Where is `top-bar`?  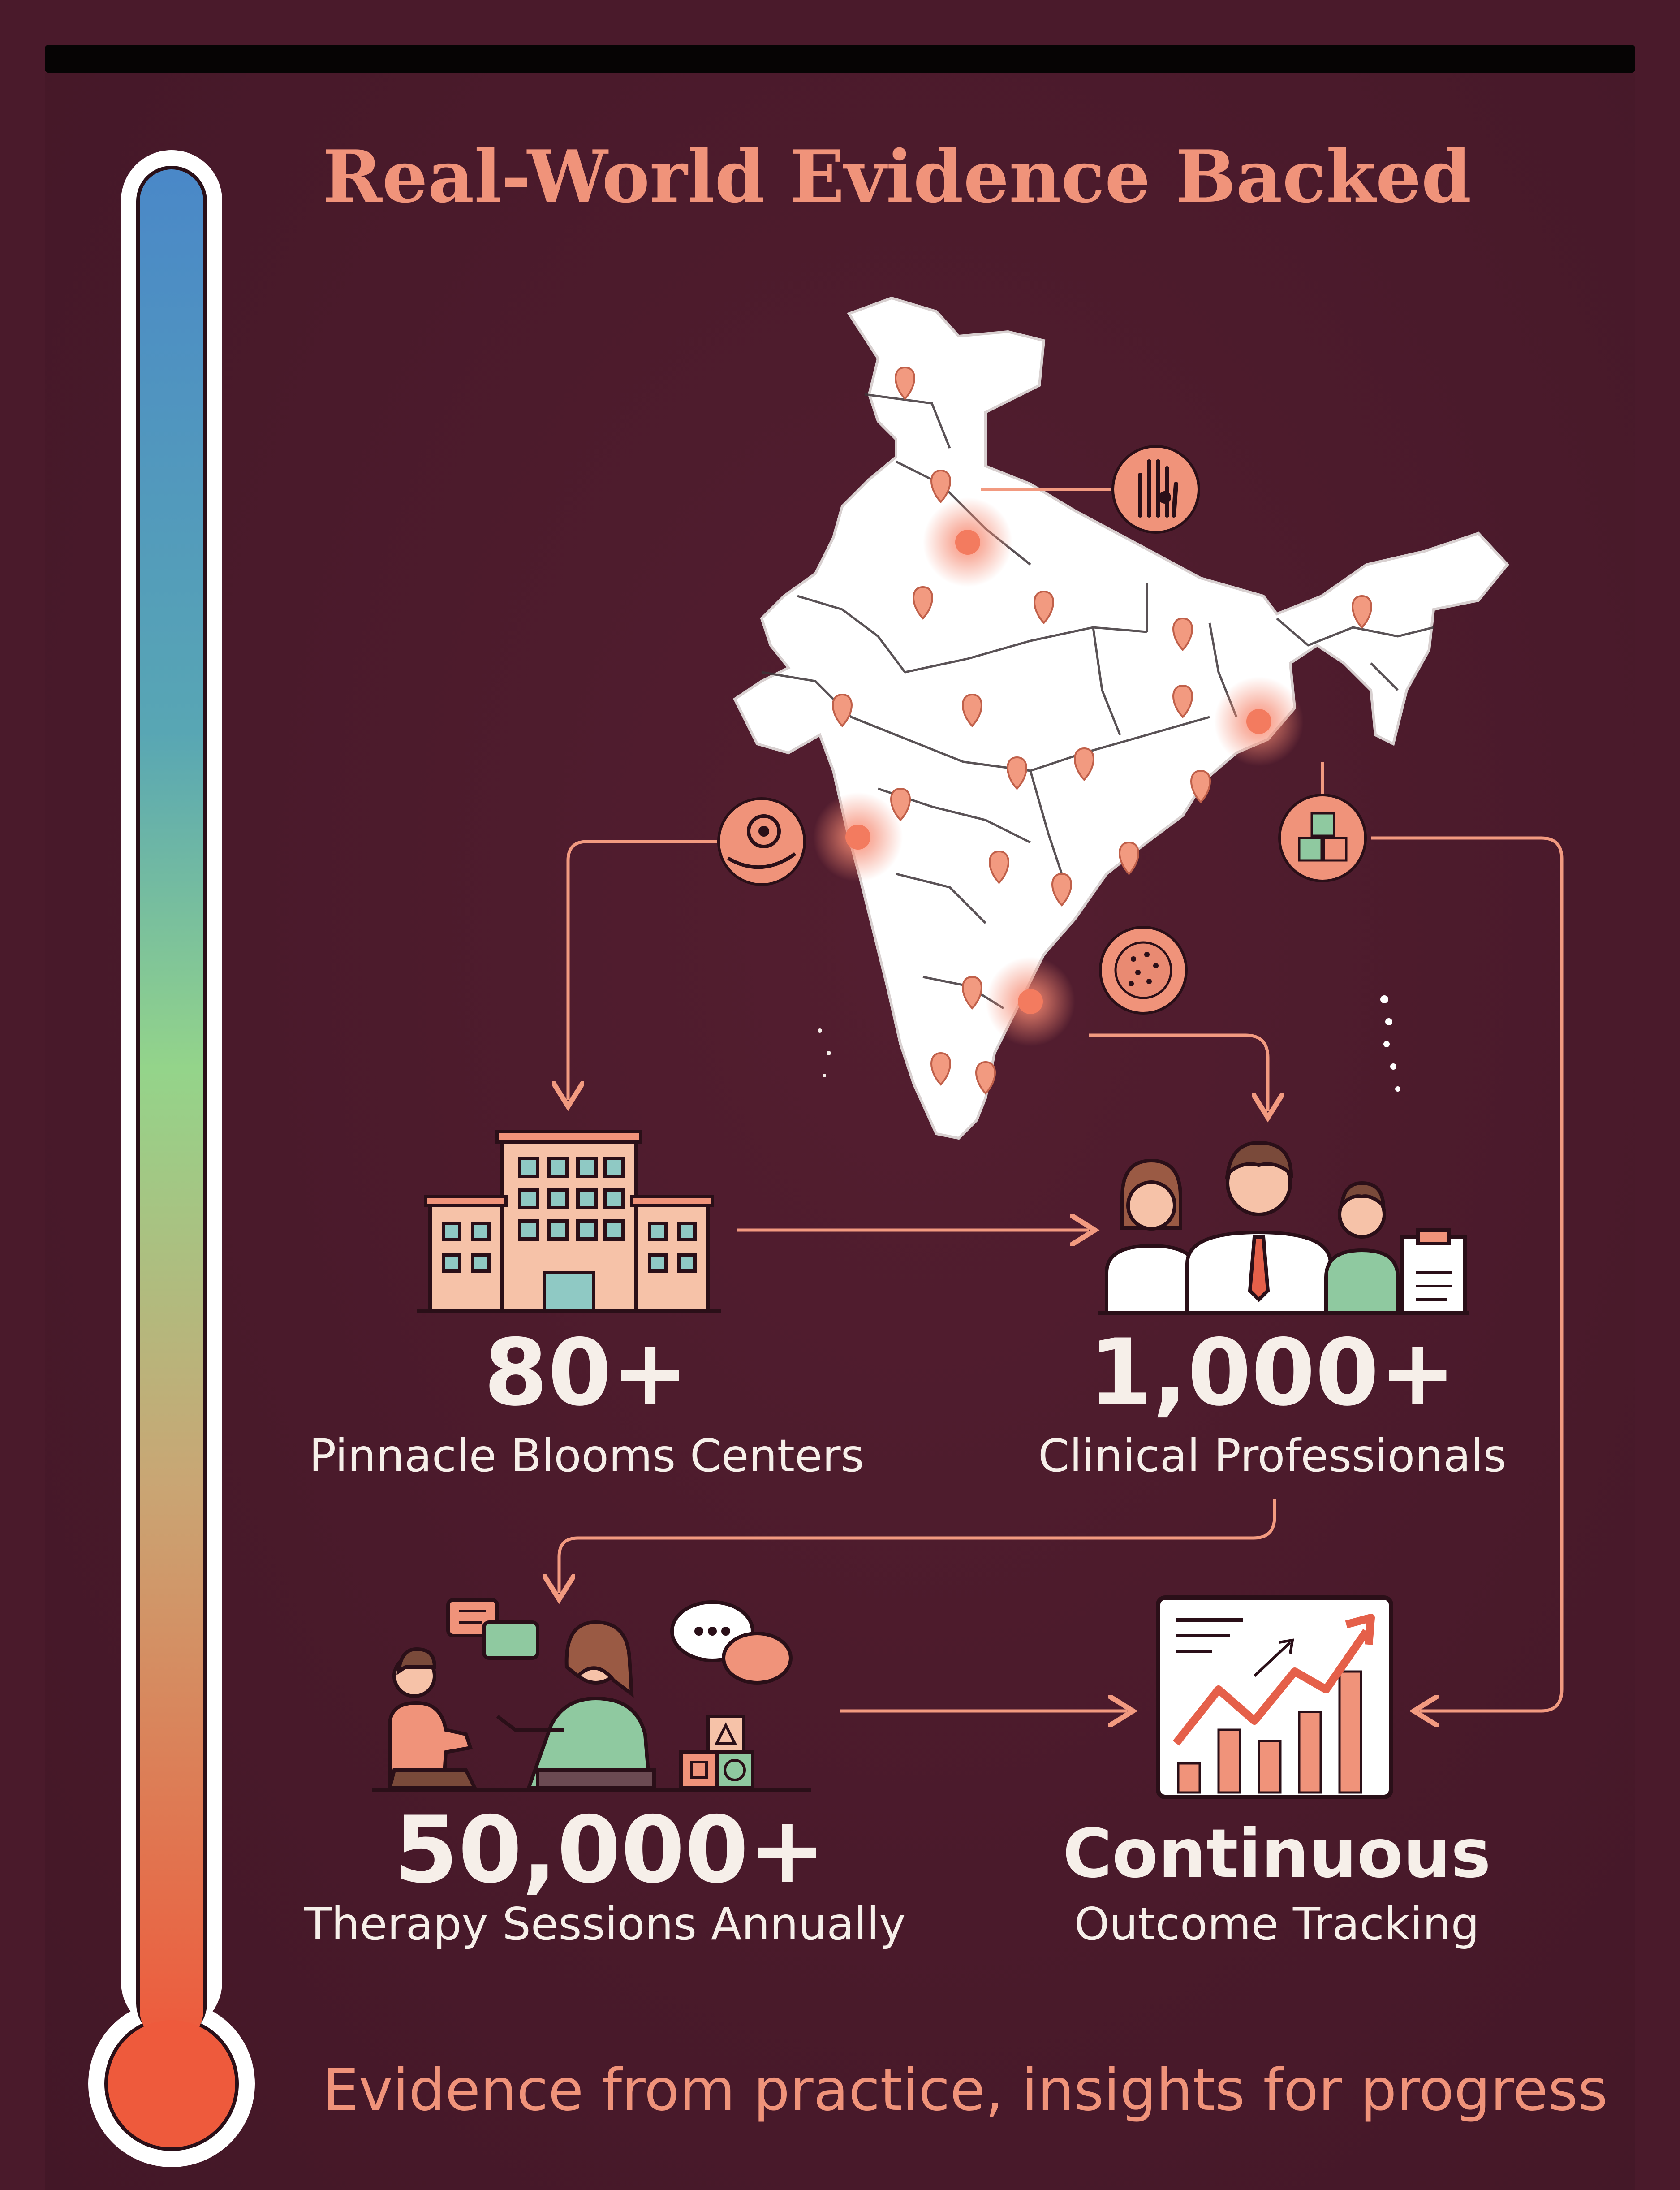 top-bar is located at coordinates (840, 59).